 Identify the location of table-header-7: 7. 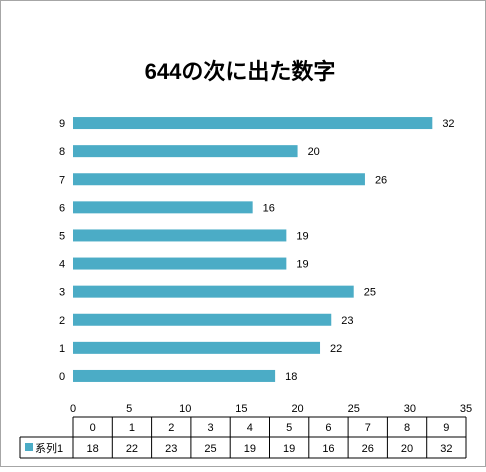
(368, 428).